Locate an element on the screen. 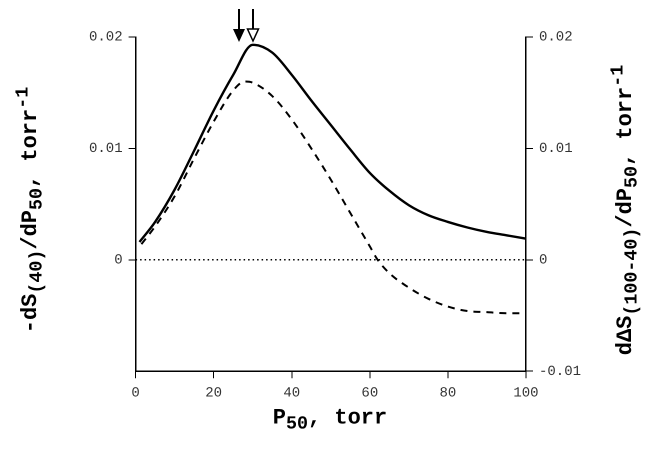 Image resolution: width=649 pixels, height=451 pixels. x-tick-label: 80 is located at coordinates (448, 393).